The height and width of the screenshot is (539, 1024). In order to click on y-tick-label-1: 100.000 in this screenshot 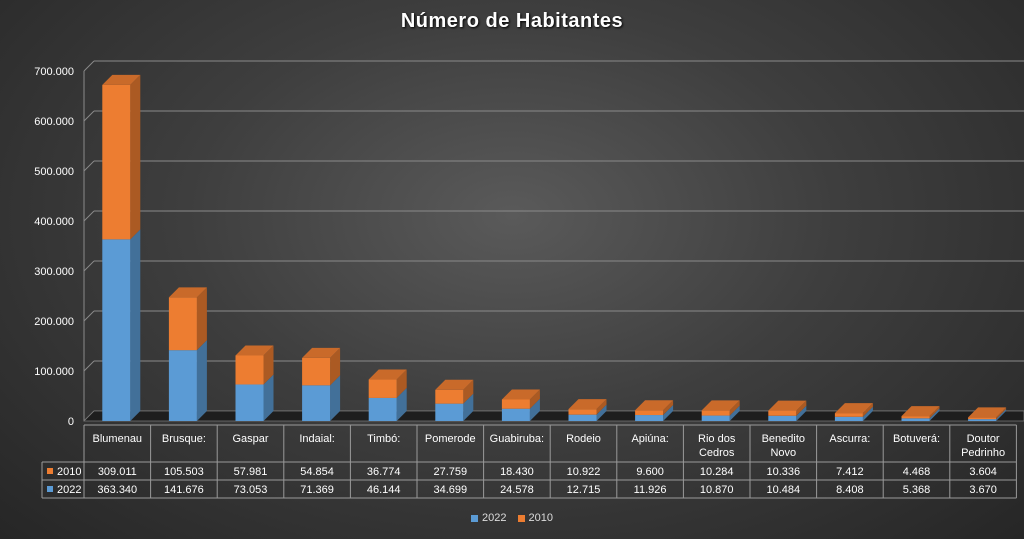, I will do `click(54, 372)`.